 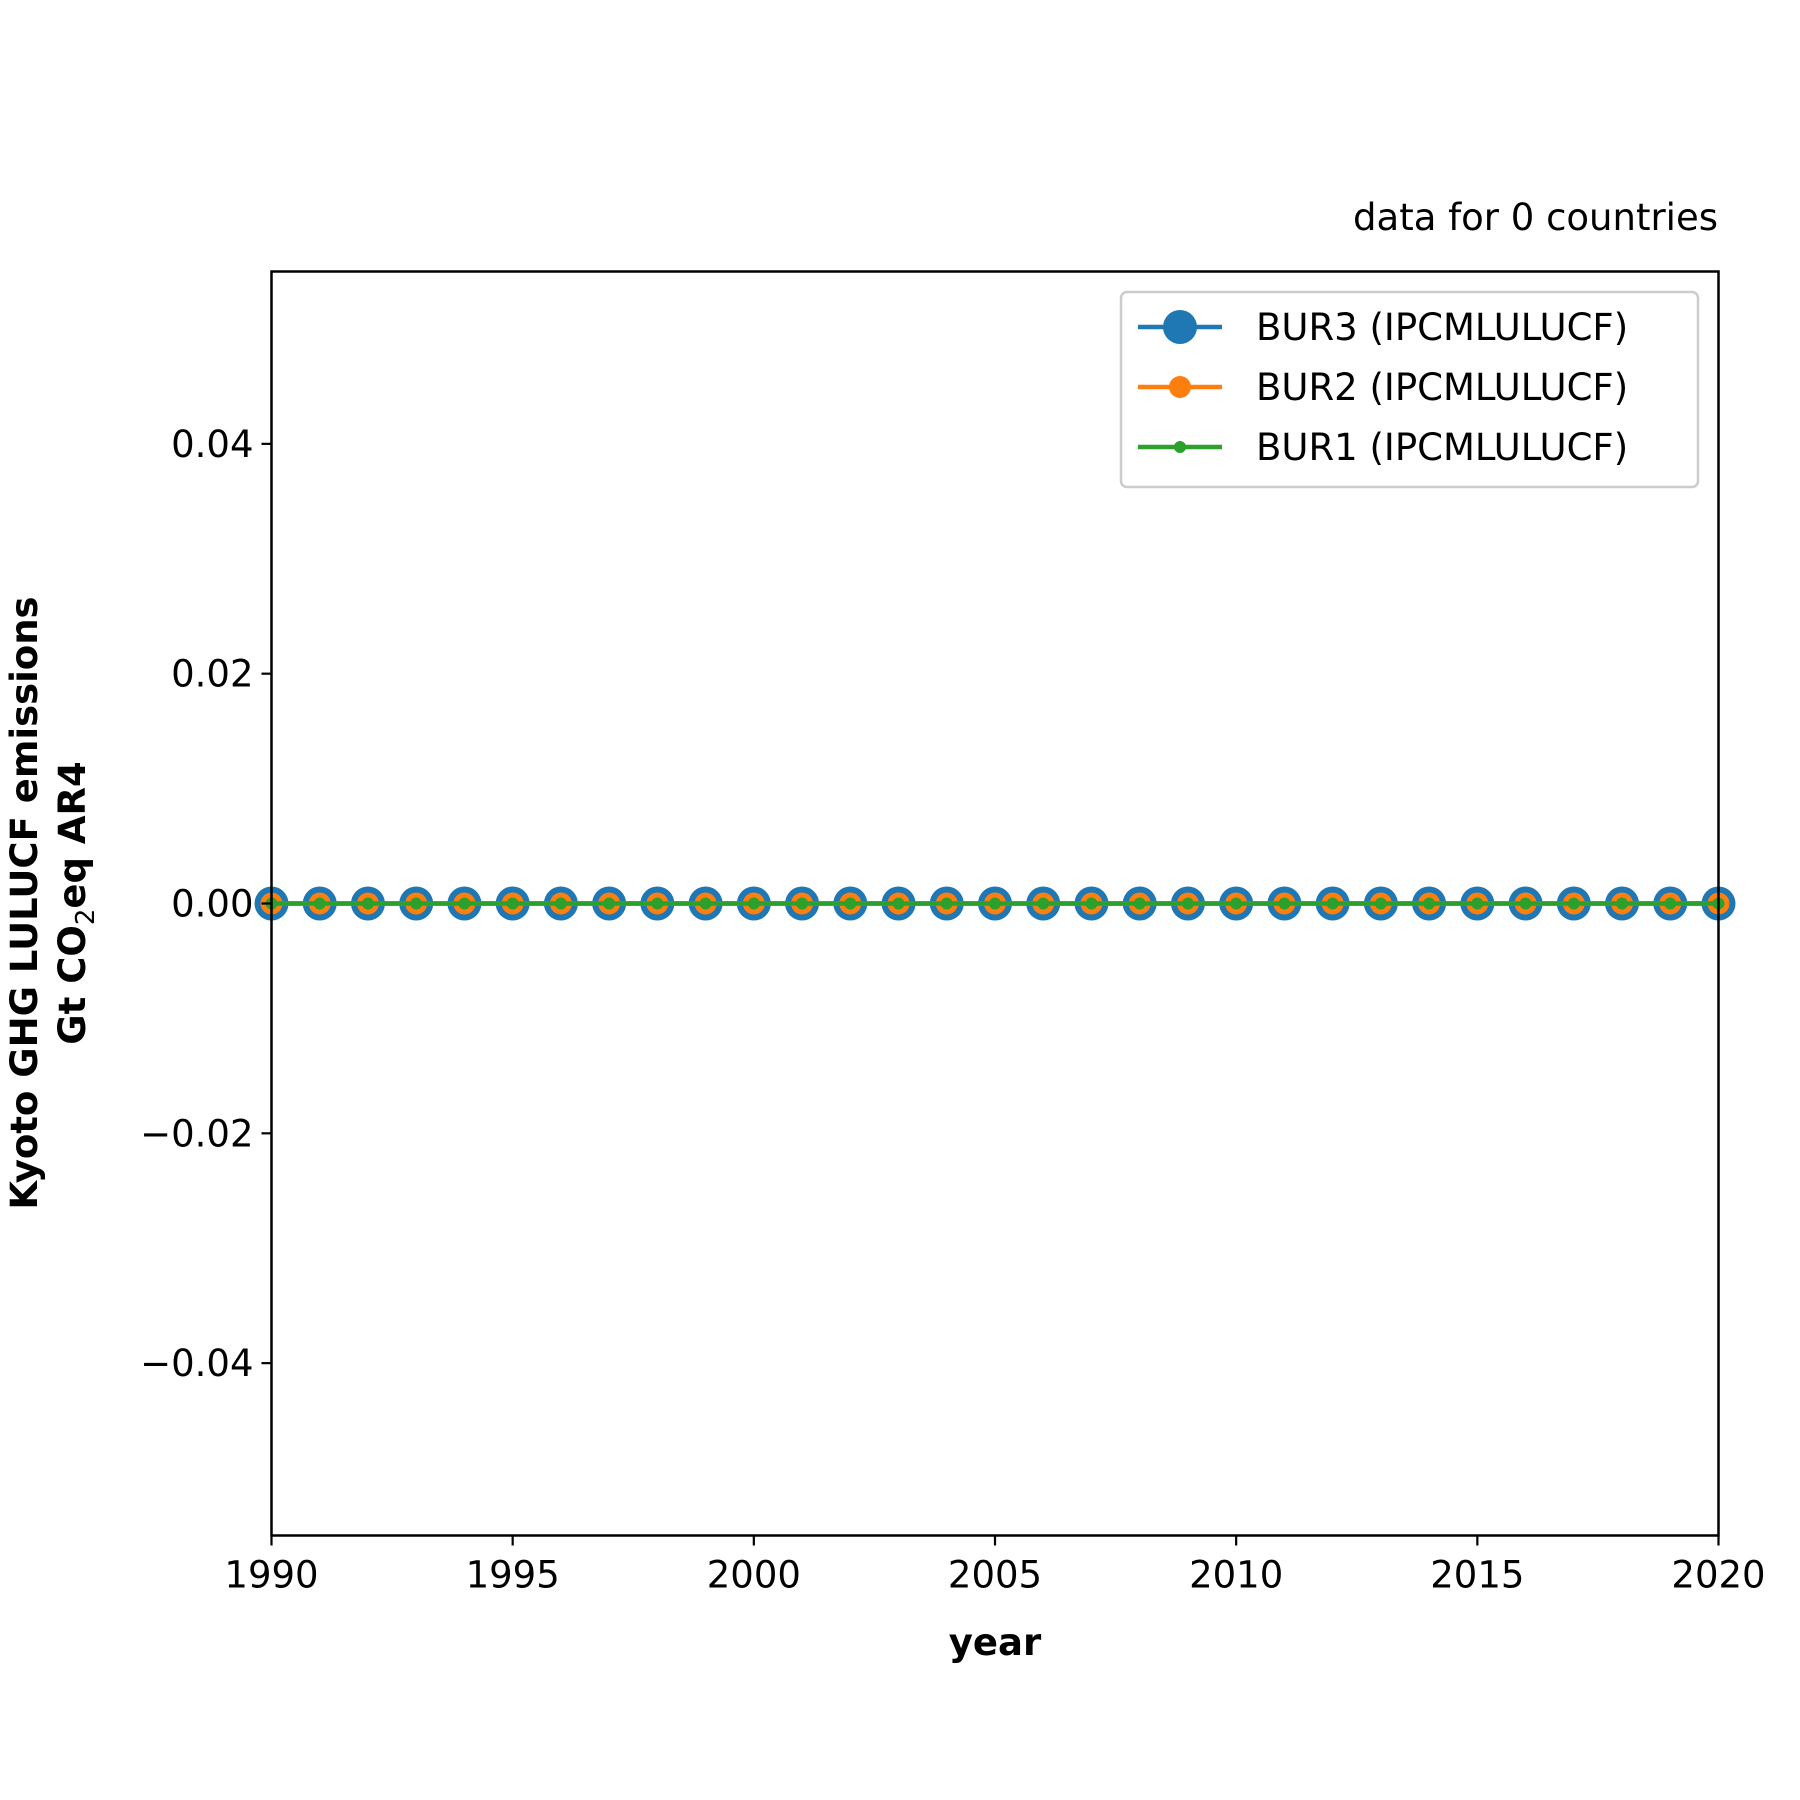 What do you see at coordinates (24, 902) in the screenshot?
I see `y-axis-label-line1: Kyoto GHG LULUCF emissions` at bounding box center [24, 902].